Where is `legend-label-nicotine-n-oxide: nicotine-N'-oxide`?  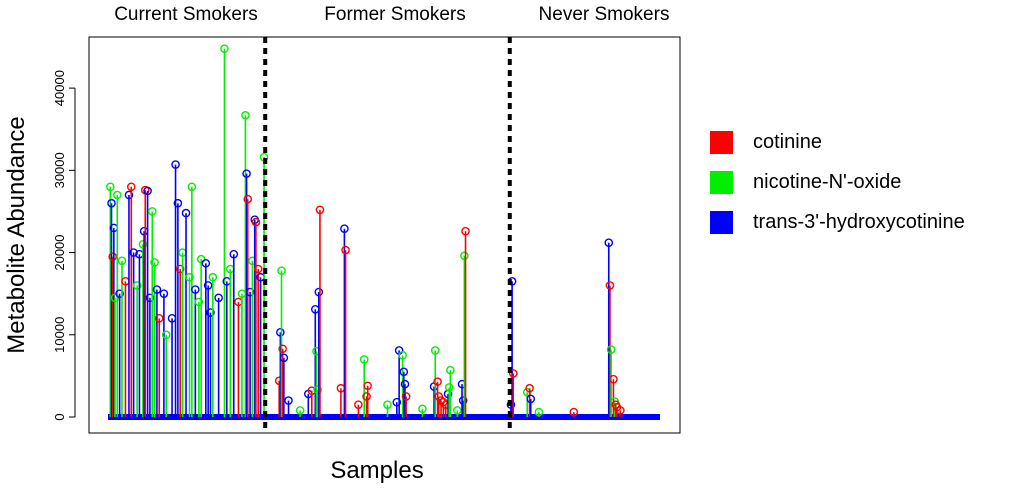 legend-label-nicotine-n-oxide: nicotine-N'-oxide is located at coordinates (827, 181).